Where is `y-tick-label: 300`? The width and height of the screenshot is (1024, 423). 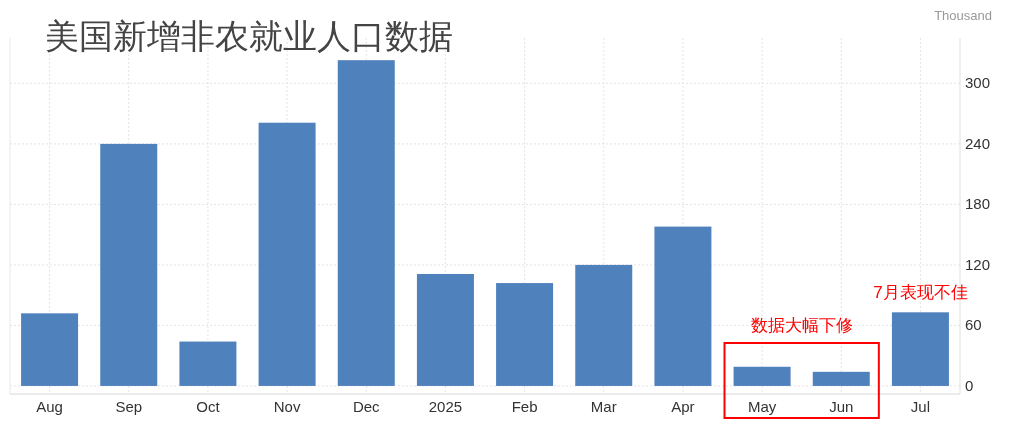 y-tick-label: 300 is located at coordinates (978, 83).